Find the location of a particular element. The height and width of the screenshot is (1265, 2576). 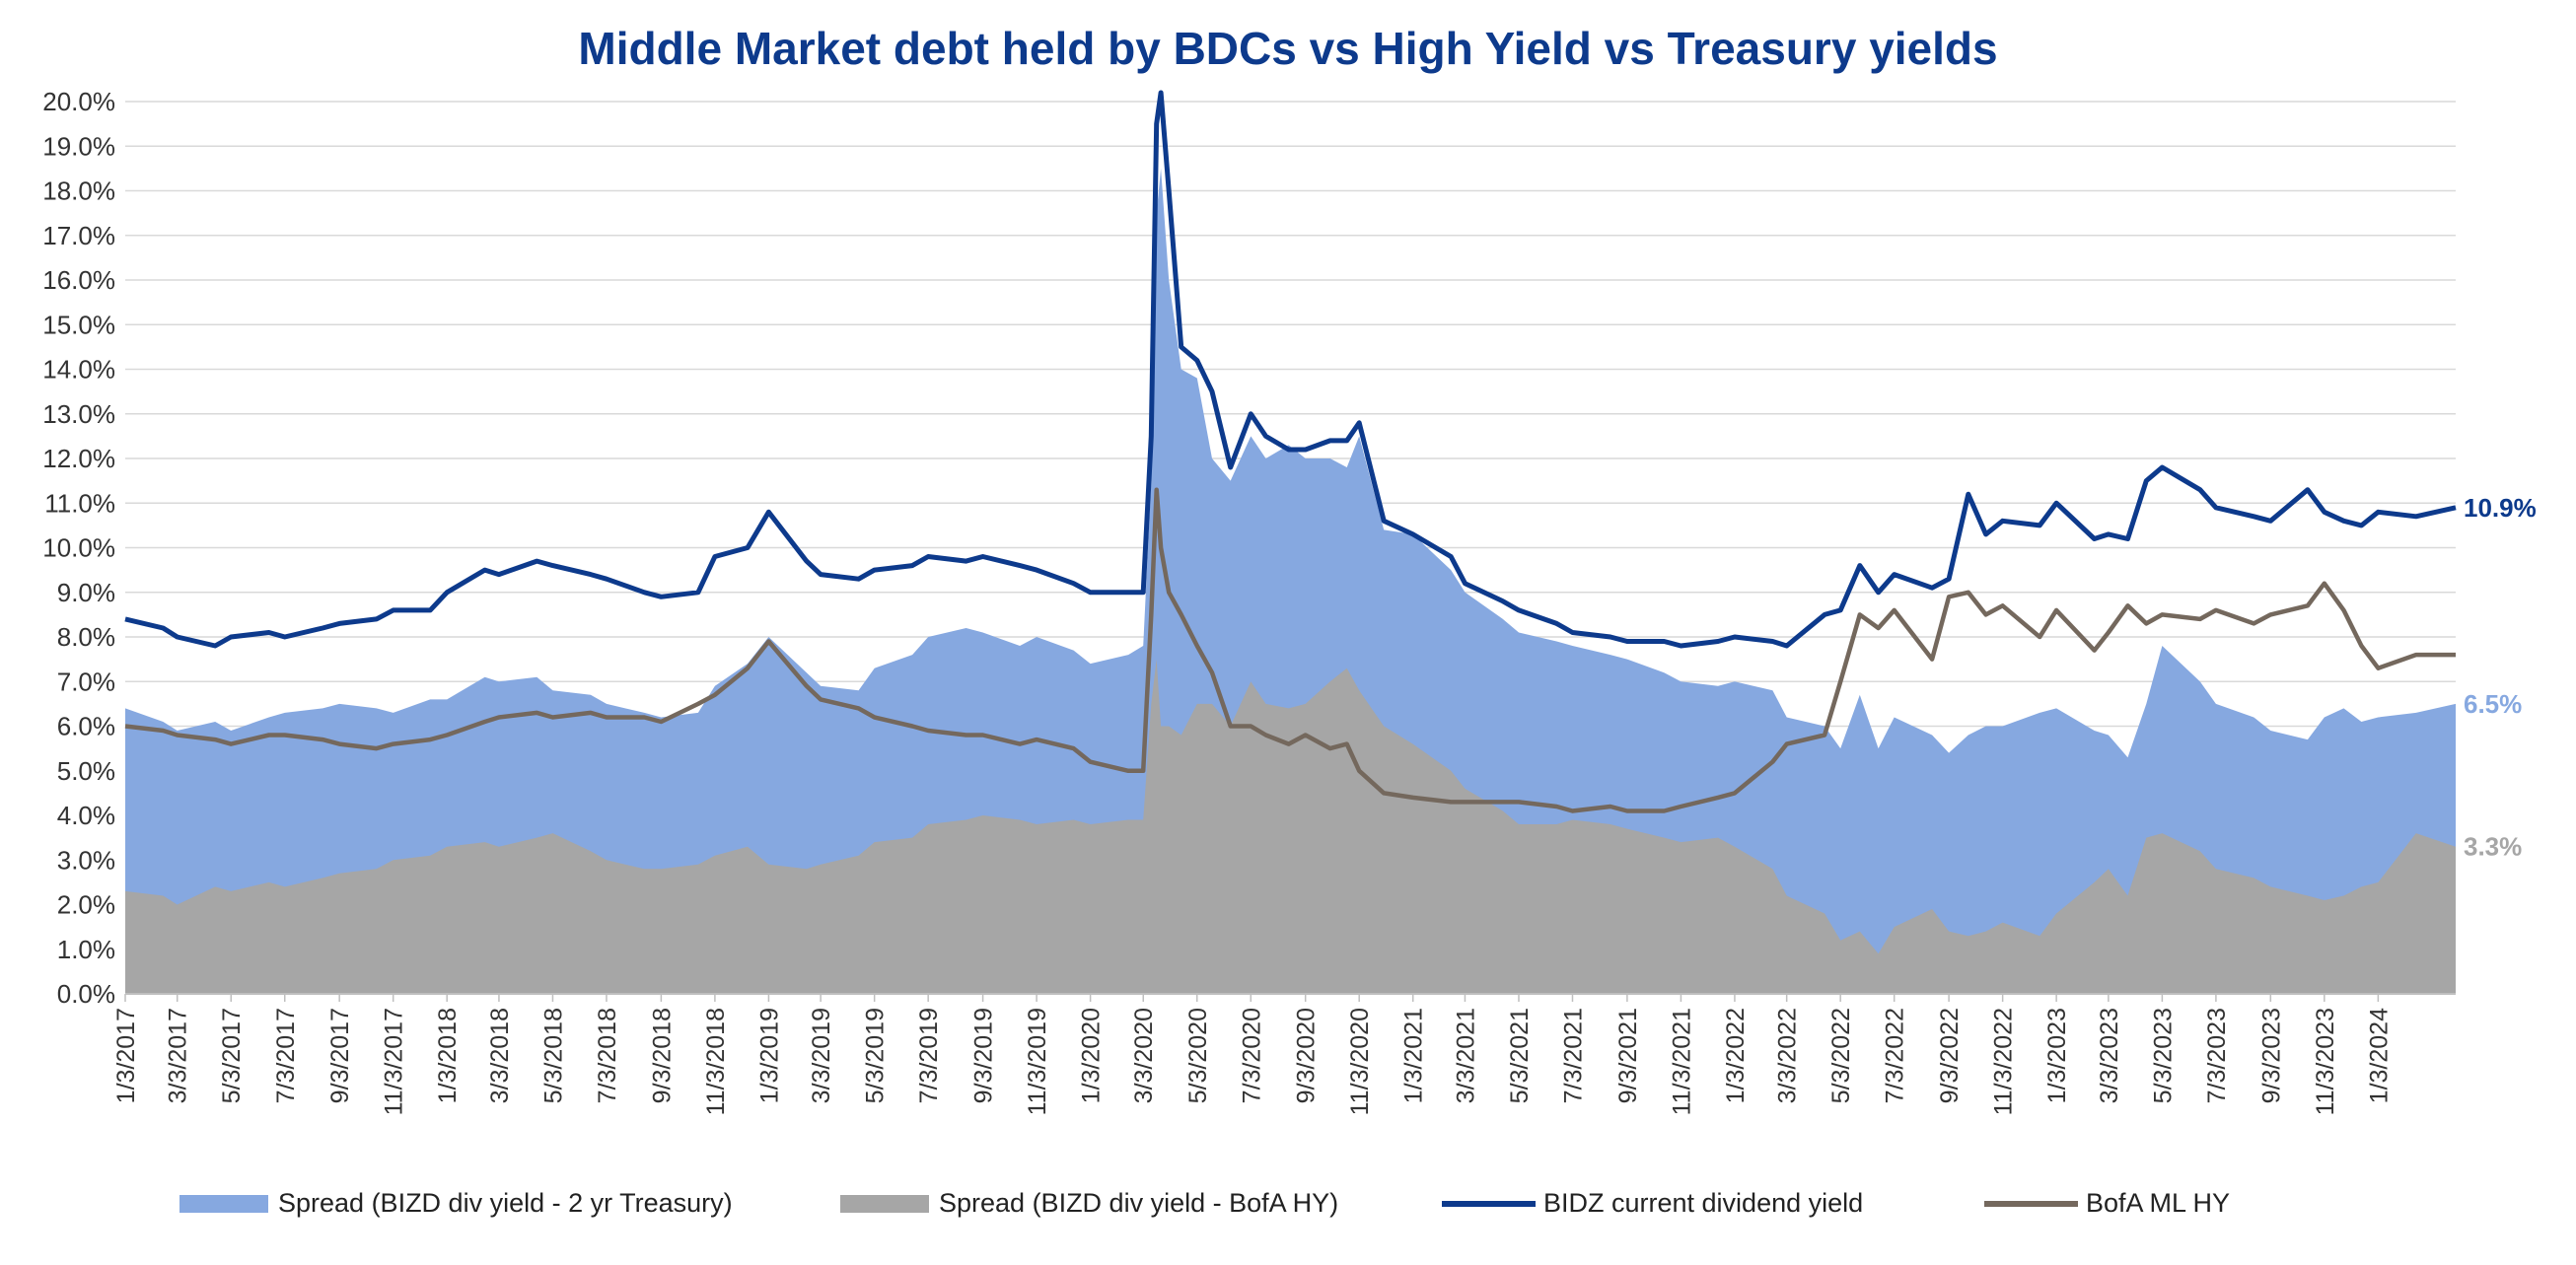

y-tick-label: 1.0% is located at coordinates (86, 949).